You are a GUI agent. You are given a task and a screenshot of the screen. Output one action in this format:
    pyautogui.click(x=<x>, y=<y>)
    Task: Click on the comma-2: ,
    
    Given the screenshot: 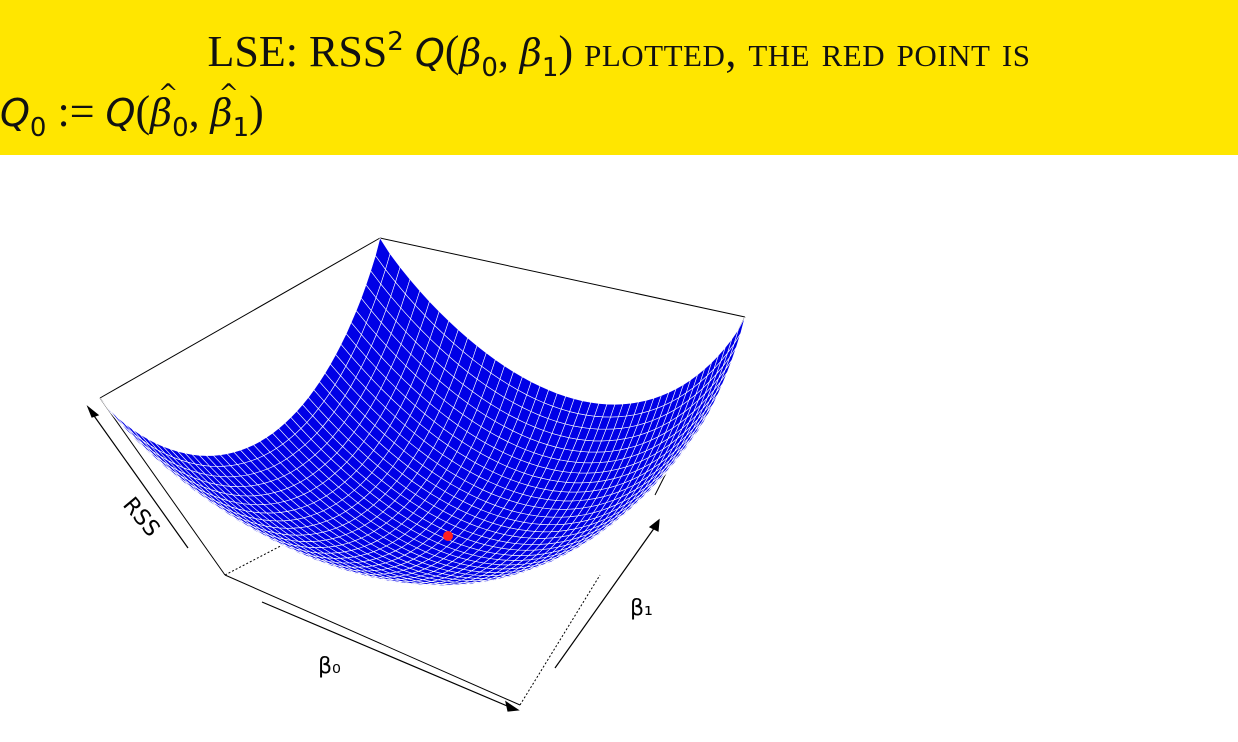 What is the action you would take?
    pyautogui.click(x=199, y=111)
    